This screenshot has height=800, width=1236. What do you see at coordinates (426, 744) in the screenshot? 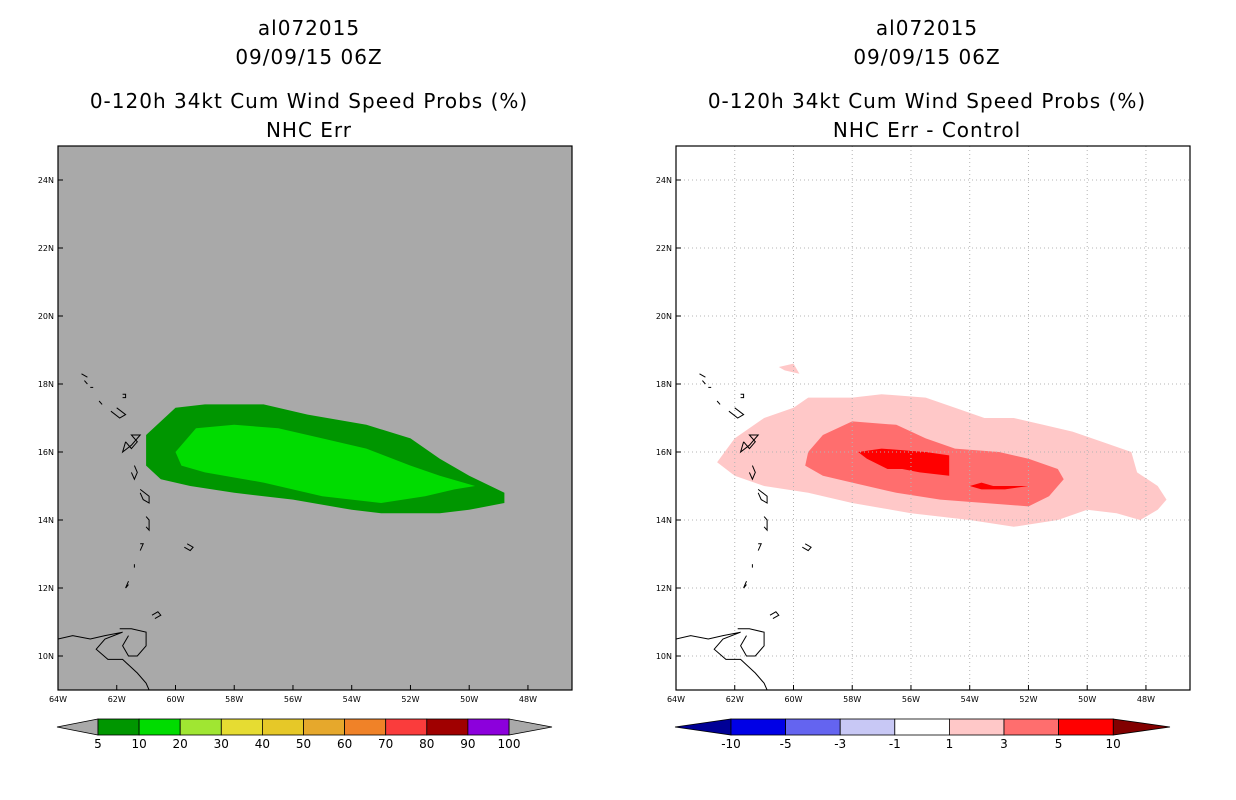
I see `left-colorbar-label-8: 80` at bounding box center [426, 744].